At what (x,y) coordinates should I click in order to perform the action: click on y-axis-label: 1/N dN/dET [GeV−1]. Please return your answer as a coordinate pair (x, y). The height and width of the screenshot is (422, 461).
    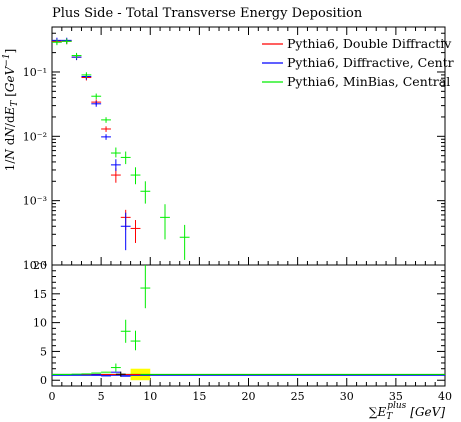
    Looking at the image, I should click on (11, 110).